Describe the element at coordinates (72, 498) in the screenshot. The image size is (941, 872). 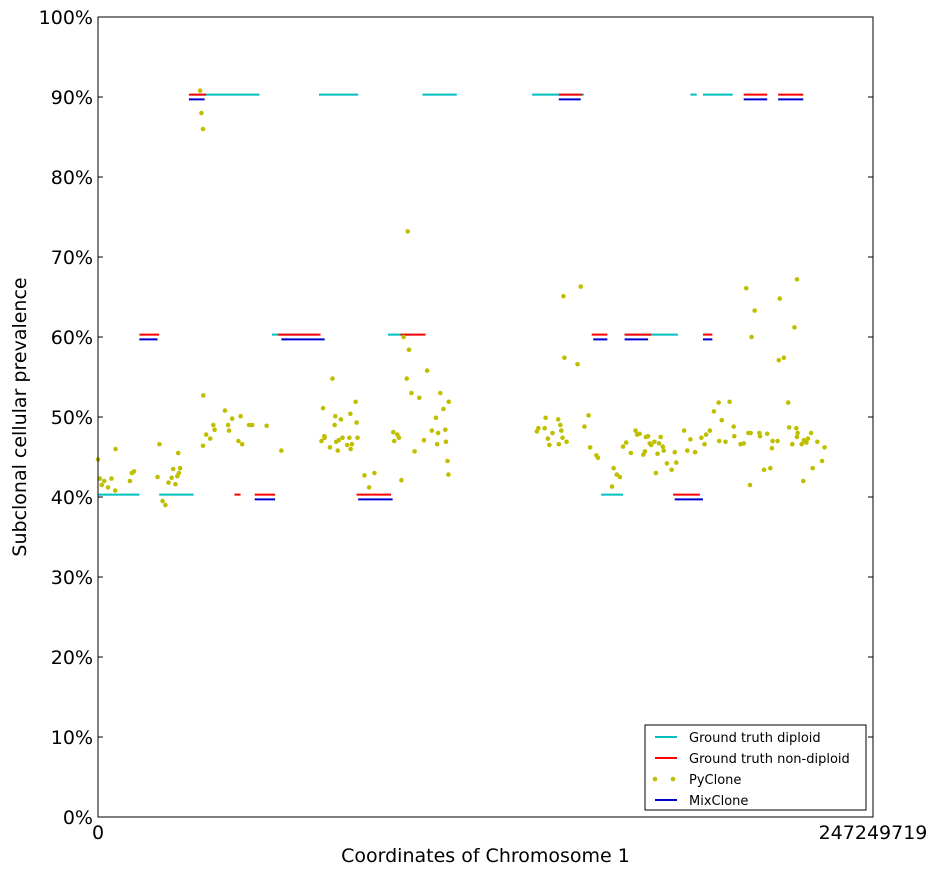
I see `y-tick-label: 40%` at that location.